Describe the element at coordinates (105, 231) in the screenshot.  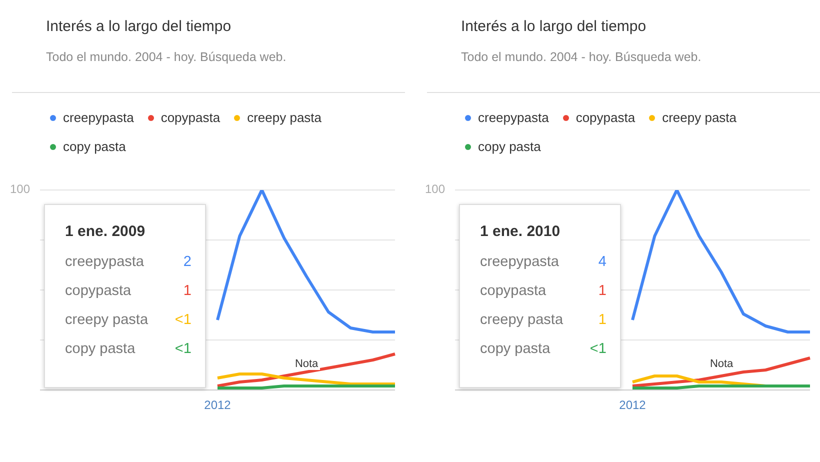
I see `annotation: 1 ene. 2009` at that location.